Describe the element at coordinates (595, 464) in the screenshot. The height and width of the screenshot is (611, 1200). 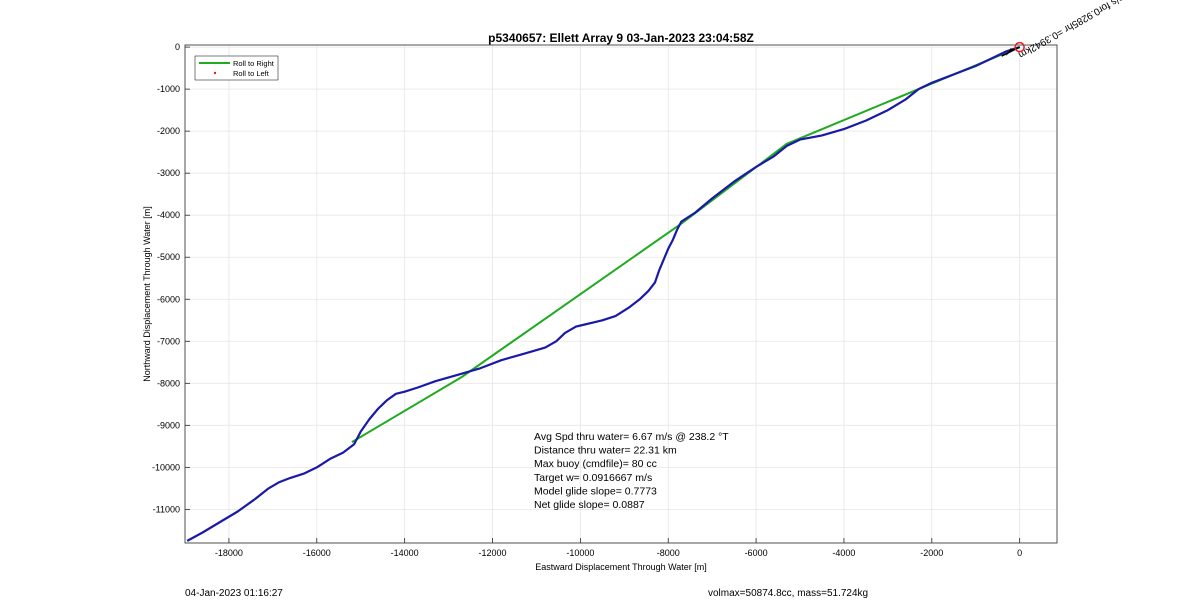
I see `stats-line: Max buoy (cmdfile)= 80 cc` at that location.